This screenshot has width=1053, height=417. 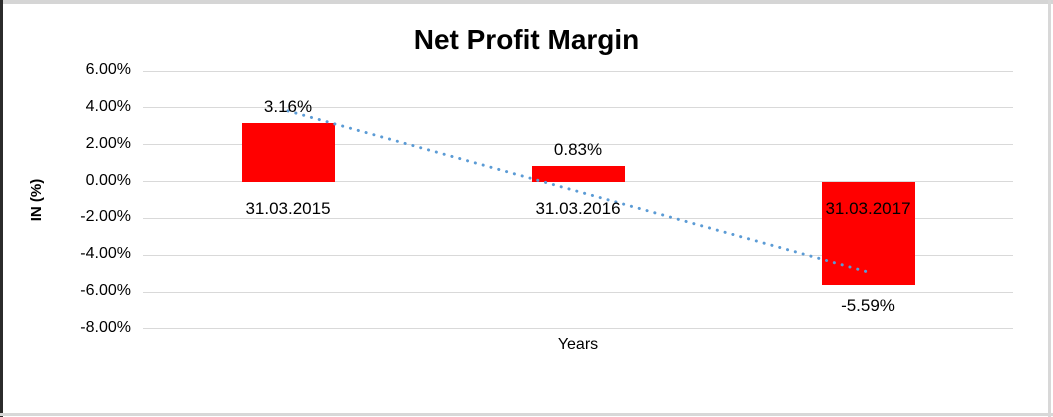 What do you see at coordinates (868, 305) in the screenshot?
I see `bar-value-label: -5.59%` at bounding box center [868, 305].